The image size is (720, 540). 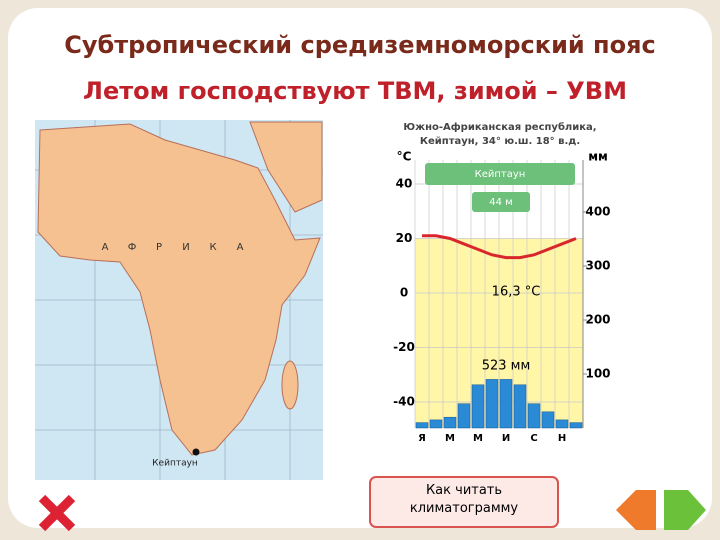 I want to click on annual-precipitation: 523 мм, so click(x=506, y=366).